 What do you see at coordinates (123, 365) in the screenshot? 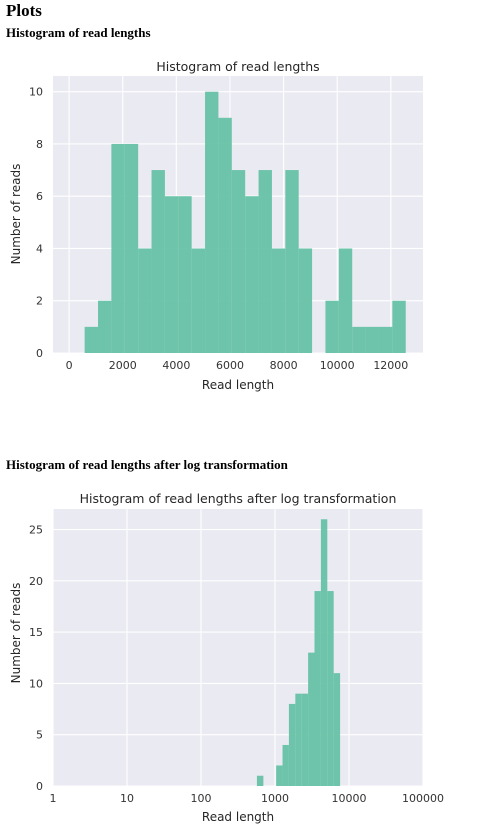
I see `x-tick-label: 2000` at bounding box center [123, 365].